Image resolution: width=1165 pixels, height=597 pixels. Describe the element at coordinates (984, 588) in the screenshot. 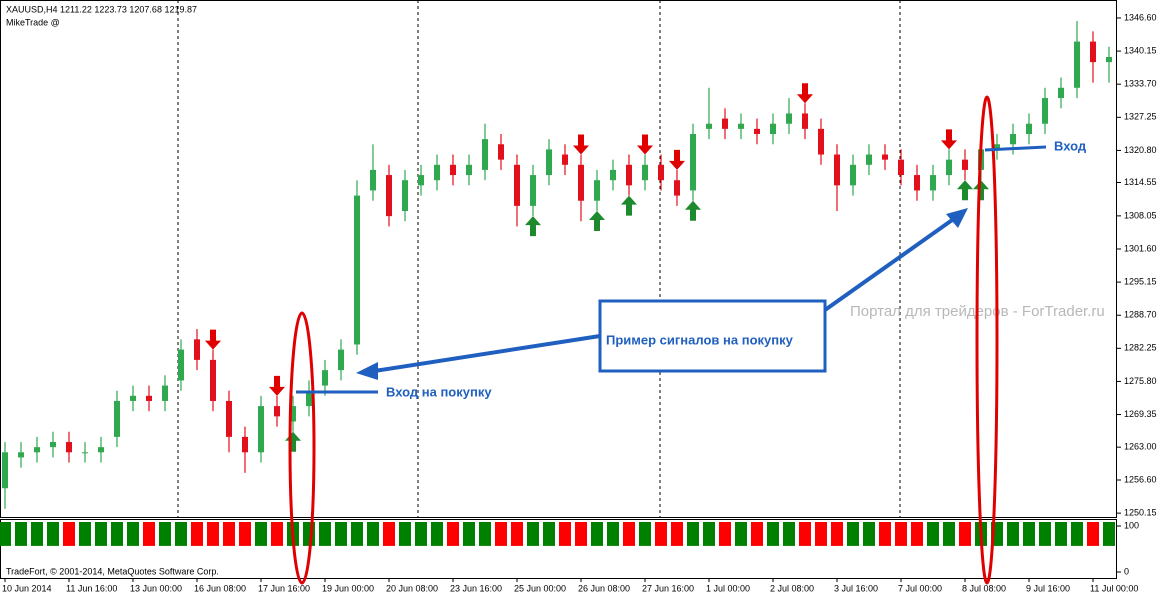

I see `x-tick-label: 8 Jul 08:00` at that location.